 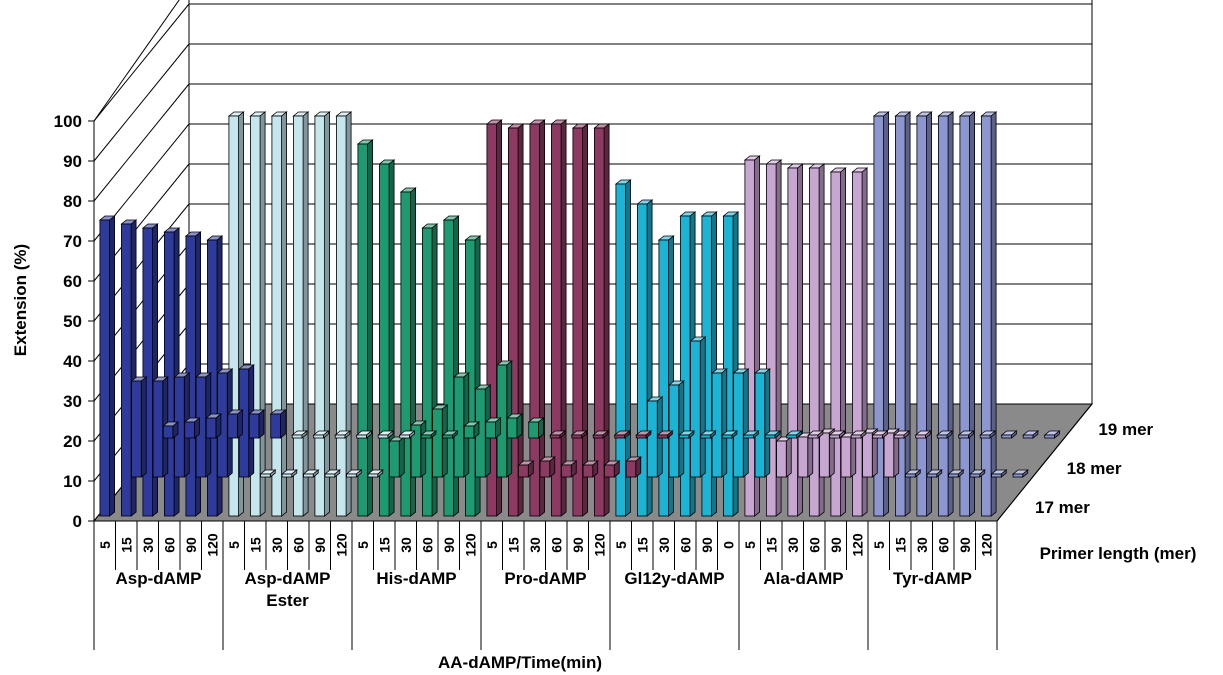 What do you see at coordinates (72, 481) in the screenshot?
I see `y-tick-label: 10` at bounding box center [72, 481].